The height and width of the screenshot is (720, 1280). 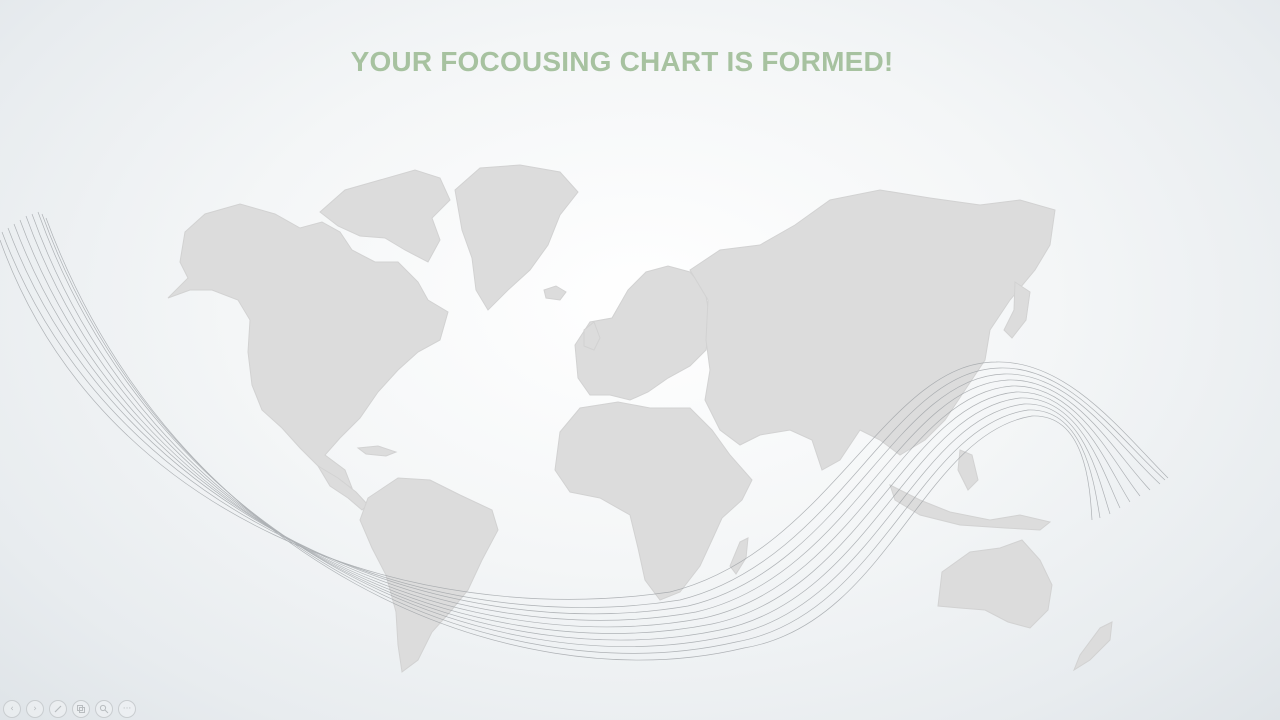 I want to click on pen-icon, so click(x=58, y=709).